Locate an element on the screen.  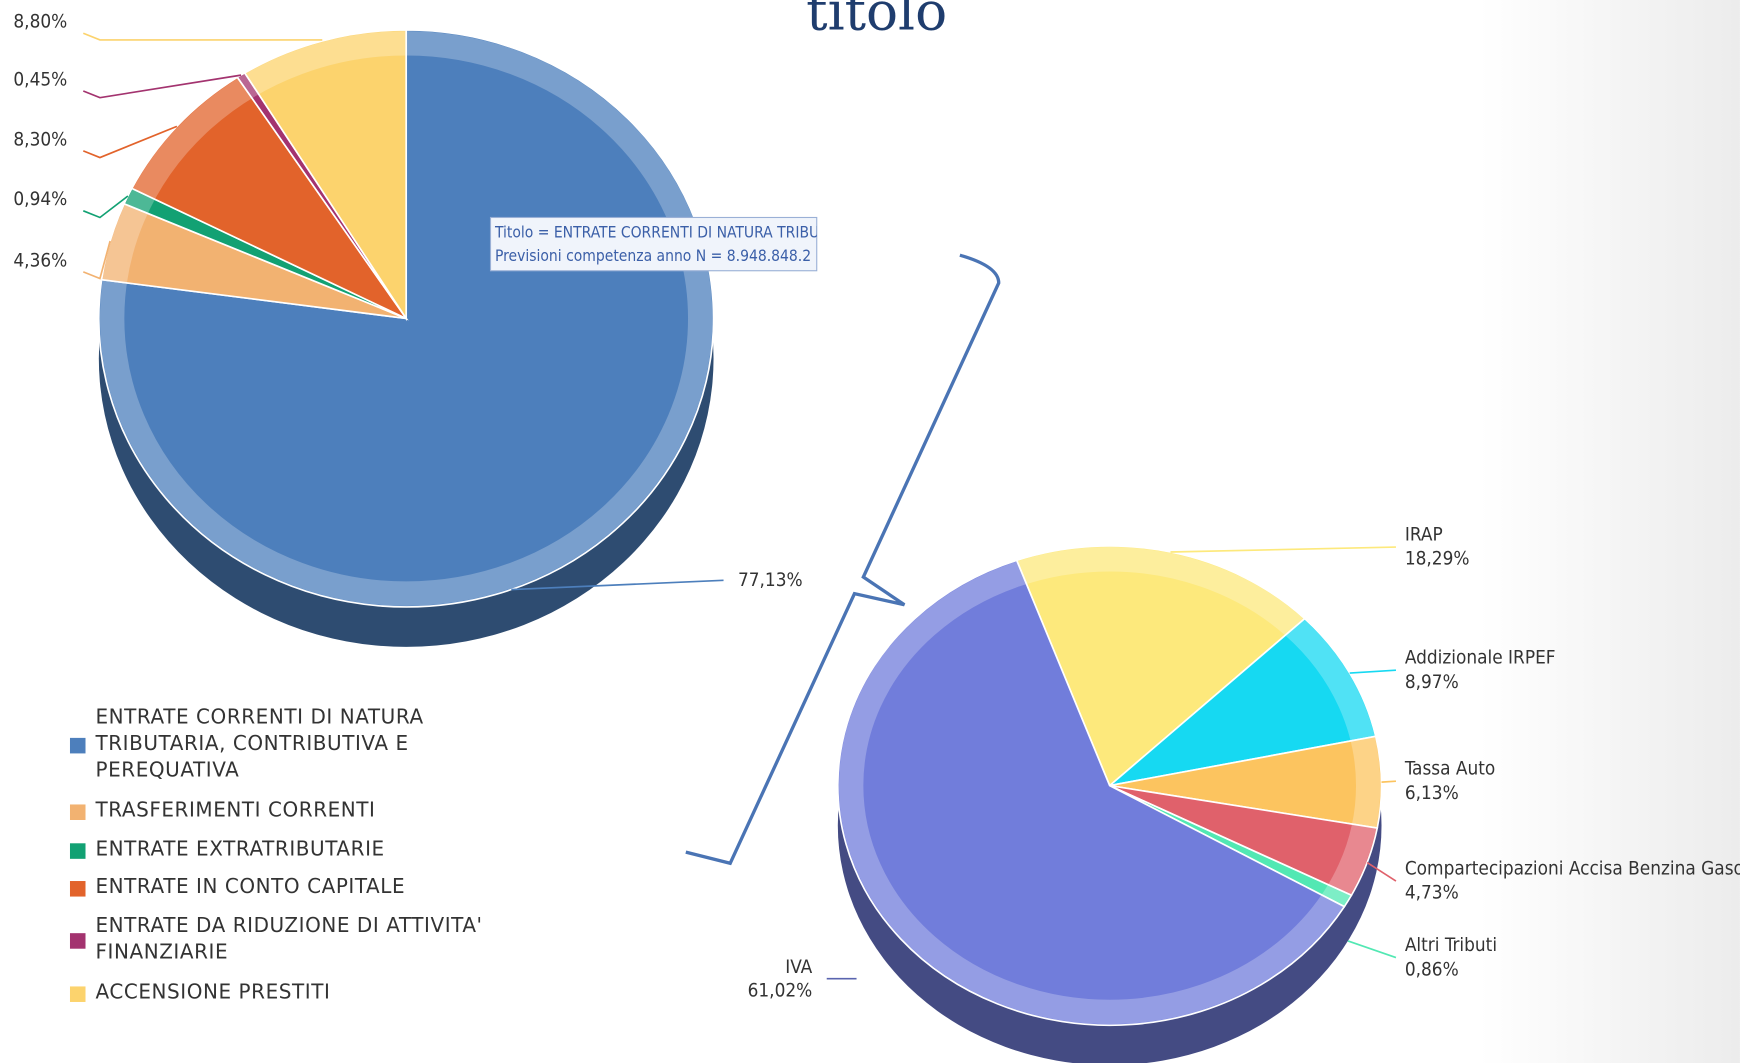
value-label: 4,36% is located at coordinates (40, 260).